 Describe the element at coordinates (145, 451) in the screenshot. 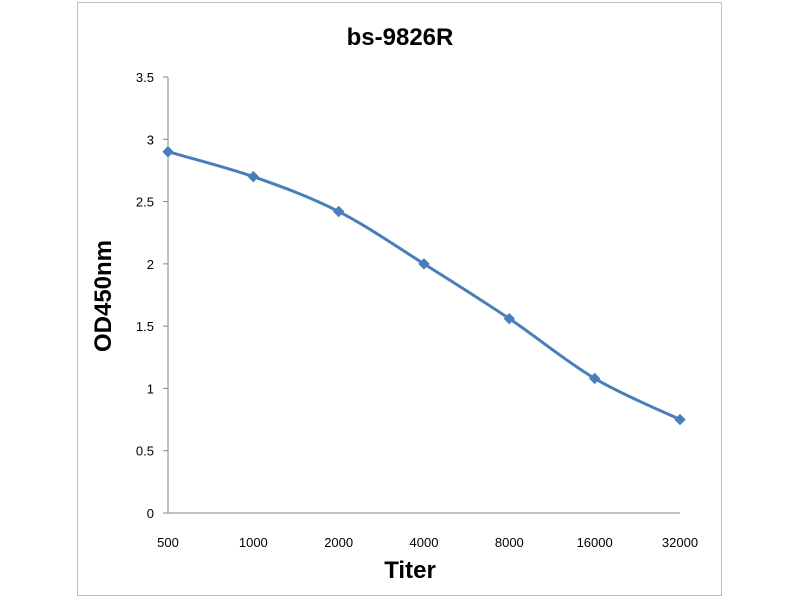

I see `y-tick-label: 0.5` at that location.